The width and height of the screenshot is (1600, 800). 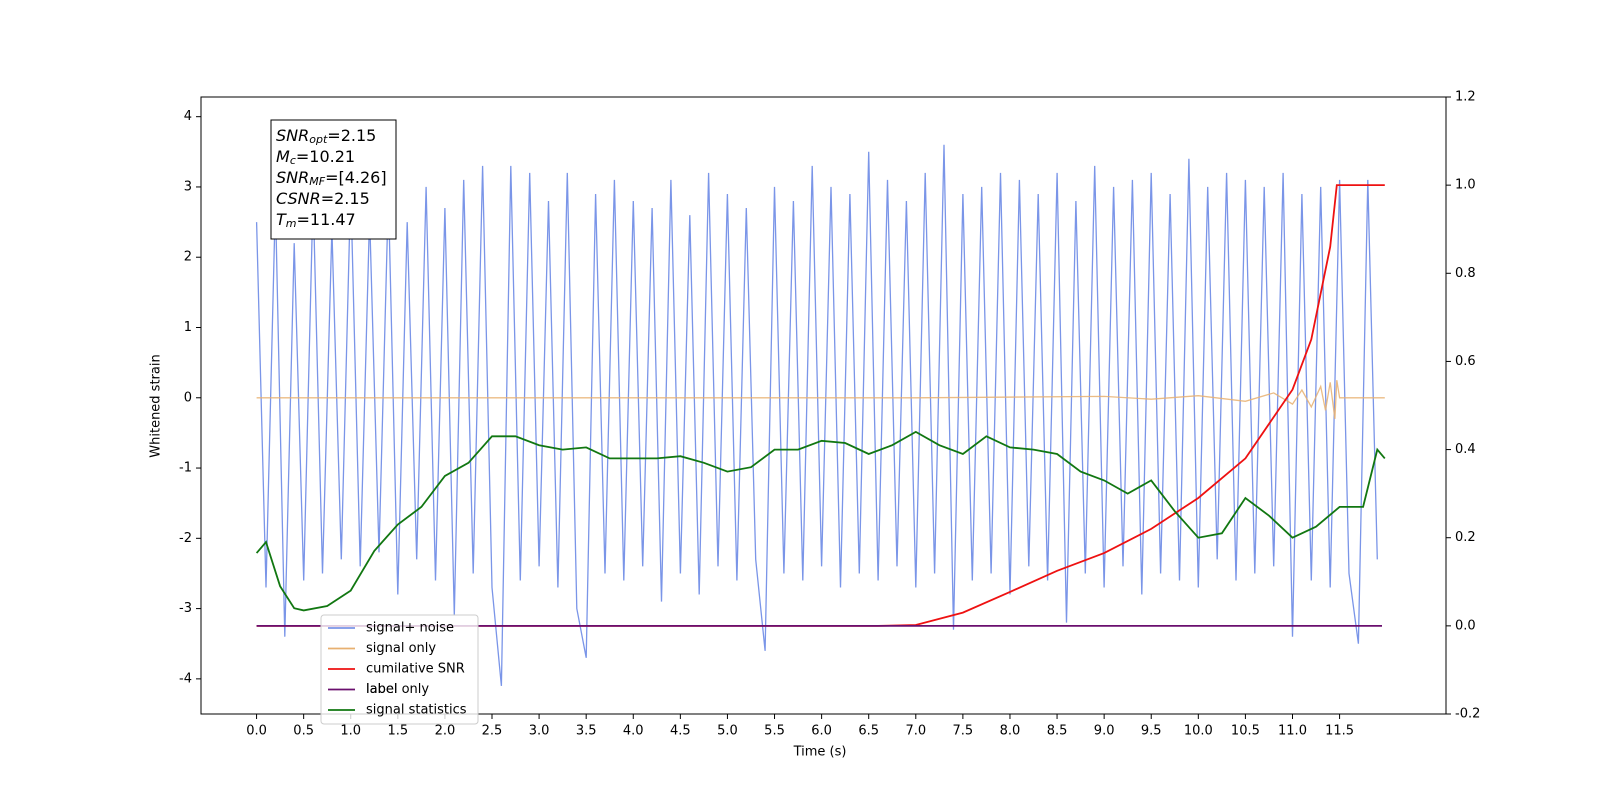 What do you see at coordinates (303, 731) in the screenshot?
I see `x-tick-label: 0.5` at bounding box center [303, 731].